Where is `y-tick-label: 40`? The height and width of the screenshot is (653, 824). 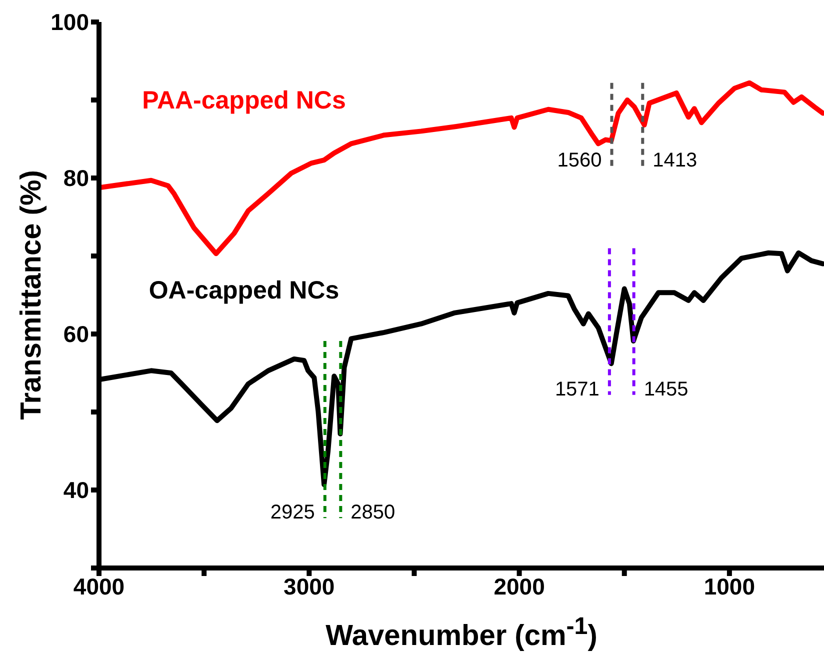 y-tick-label: 40 is located at coordinates (76, 490).